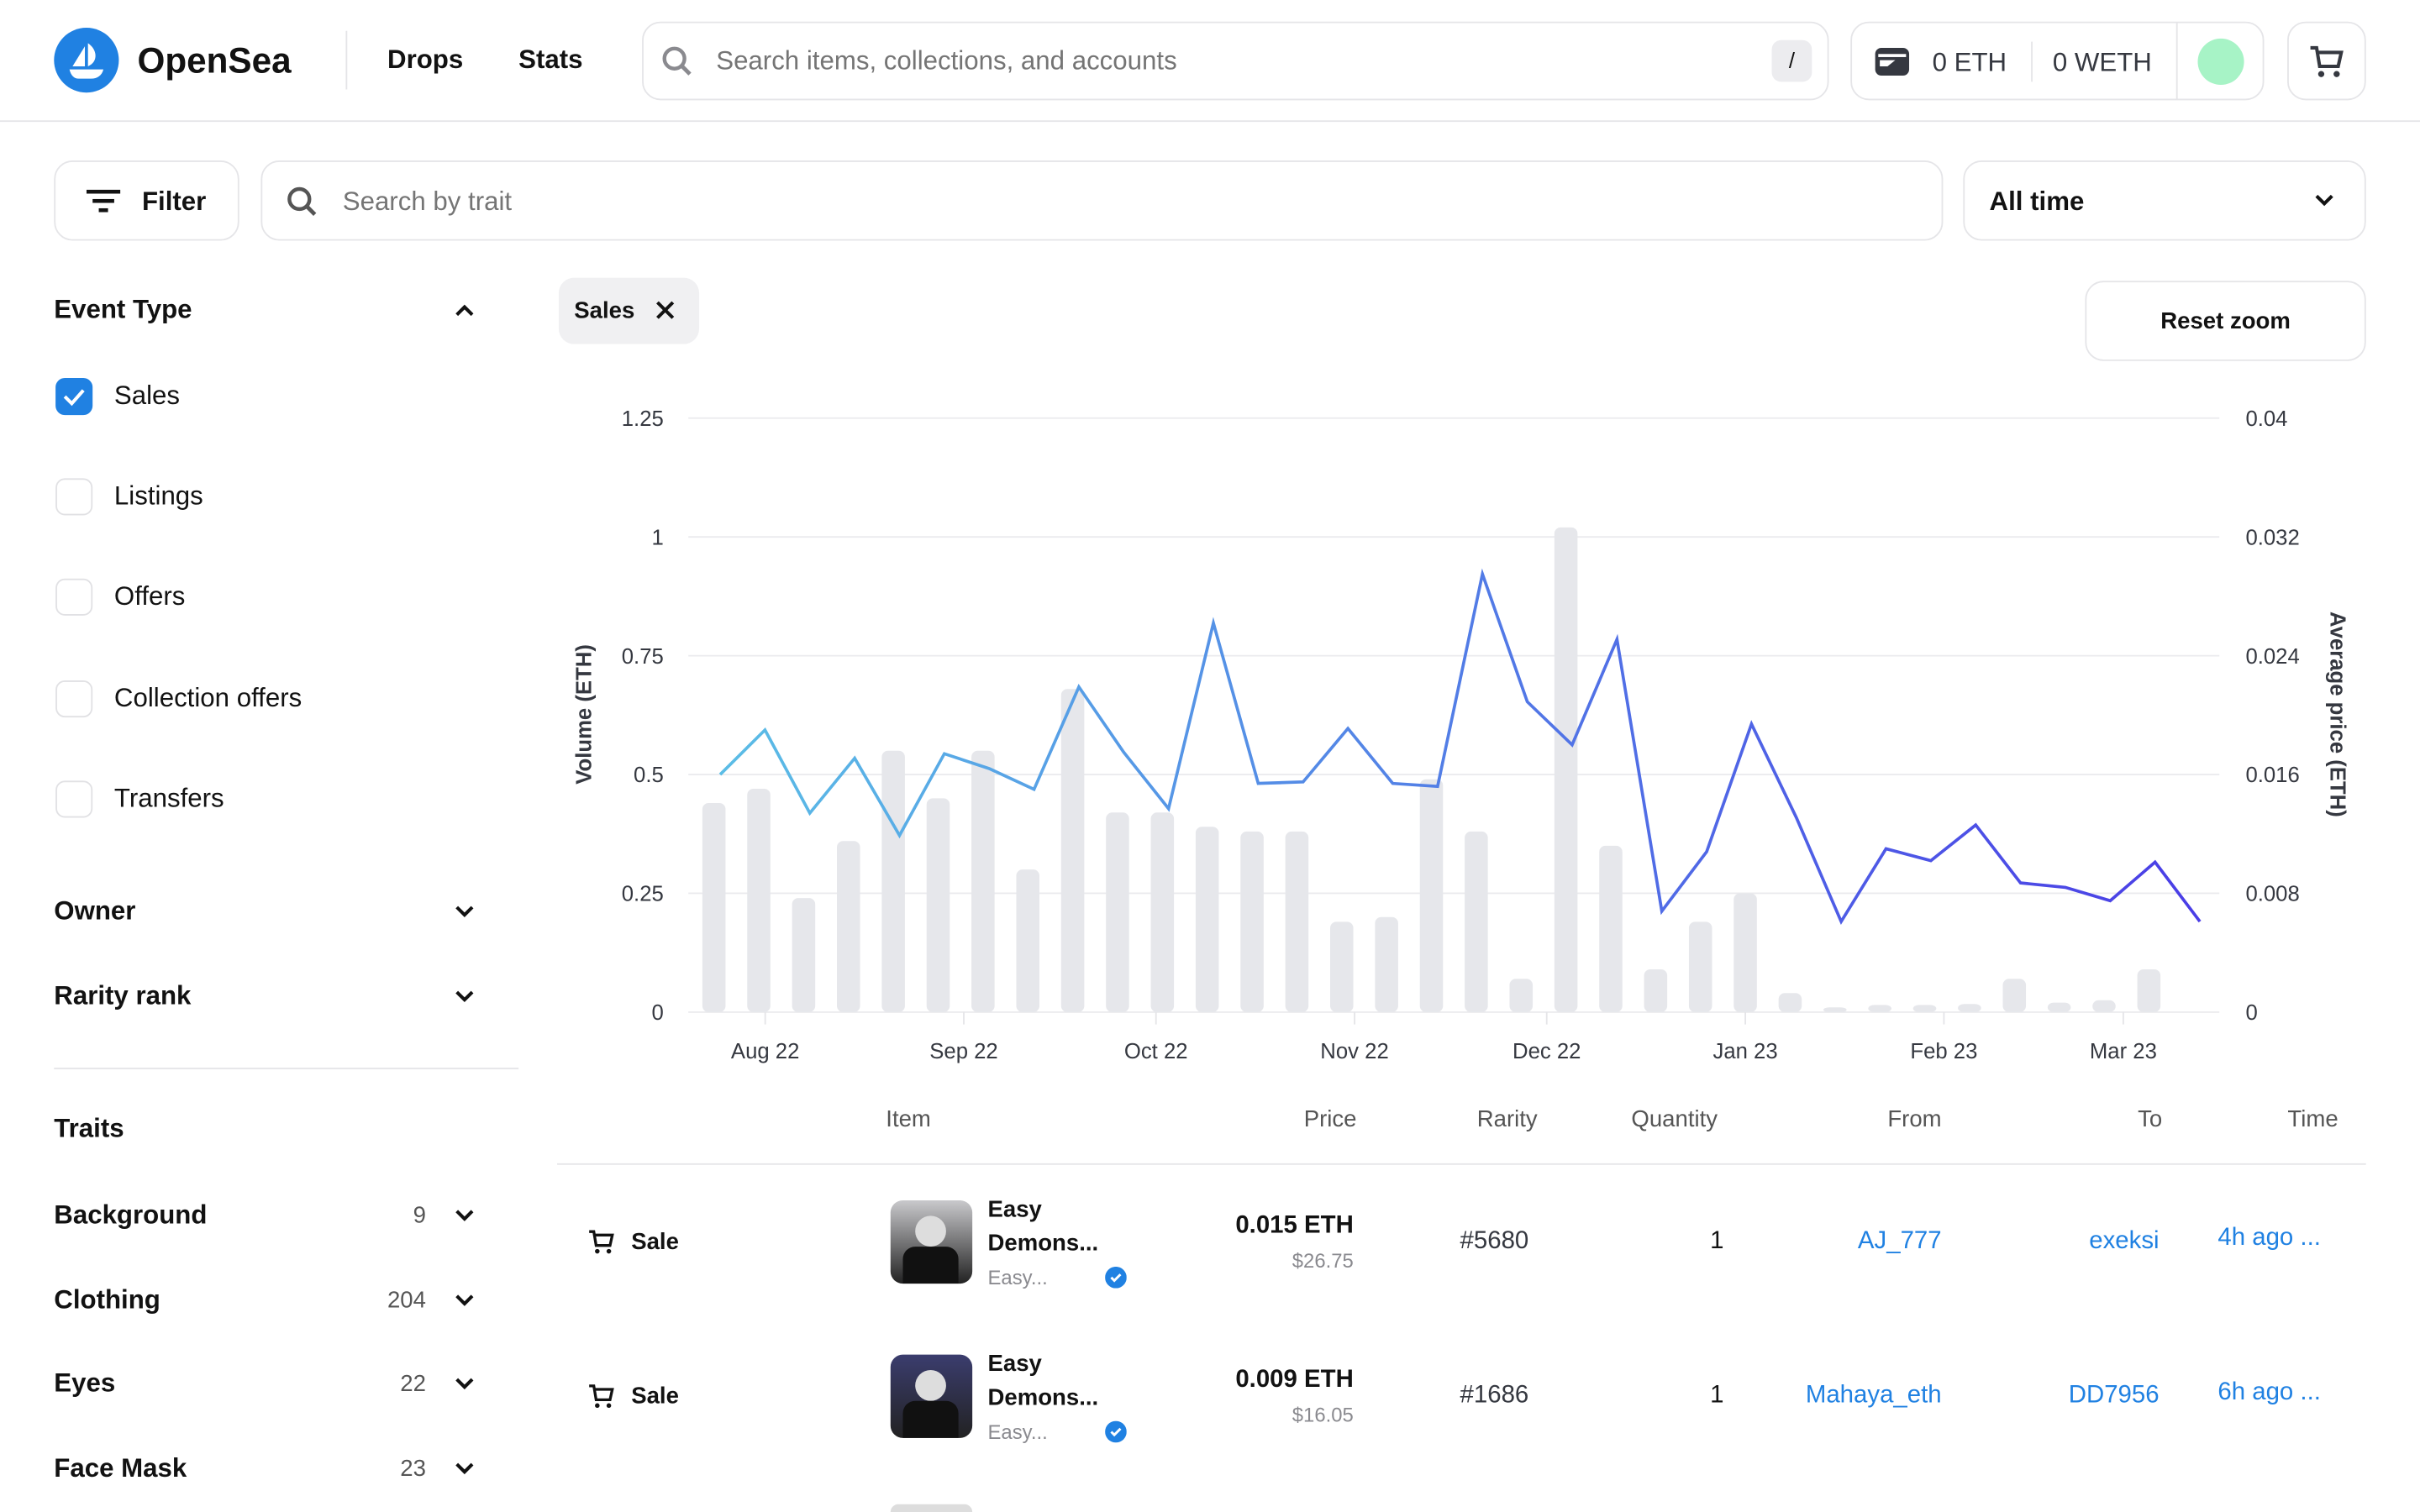 Image resolution: width=2420 pixels, height=1512 pixels. What do you see at coordinates (74, 396) in the screenshot?
I see `checkbox-sales` at bounding box center [74, 396].